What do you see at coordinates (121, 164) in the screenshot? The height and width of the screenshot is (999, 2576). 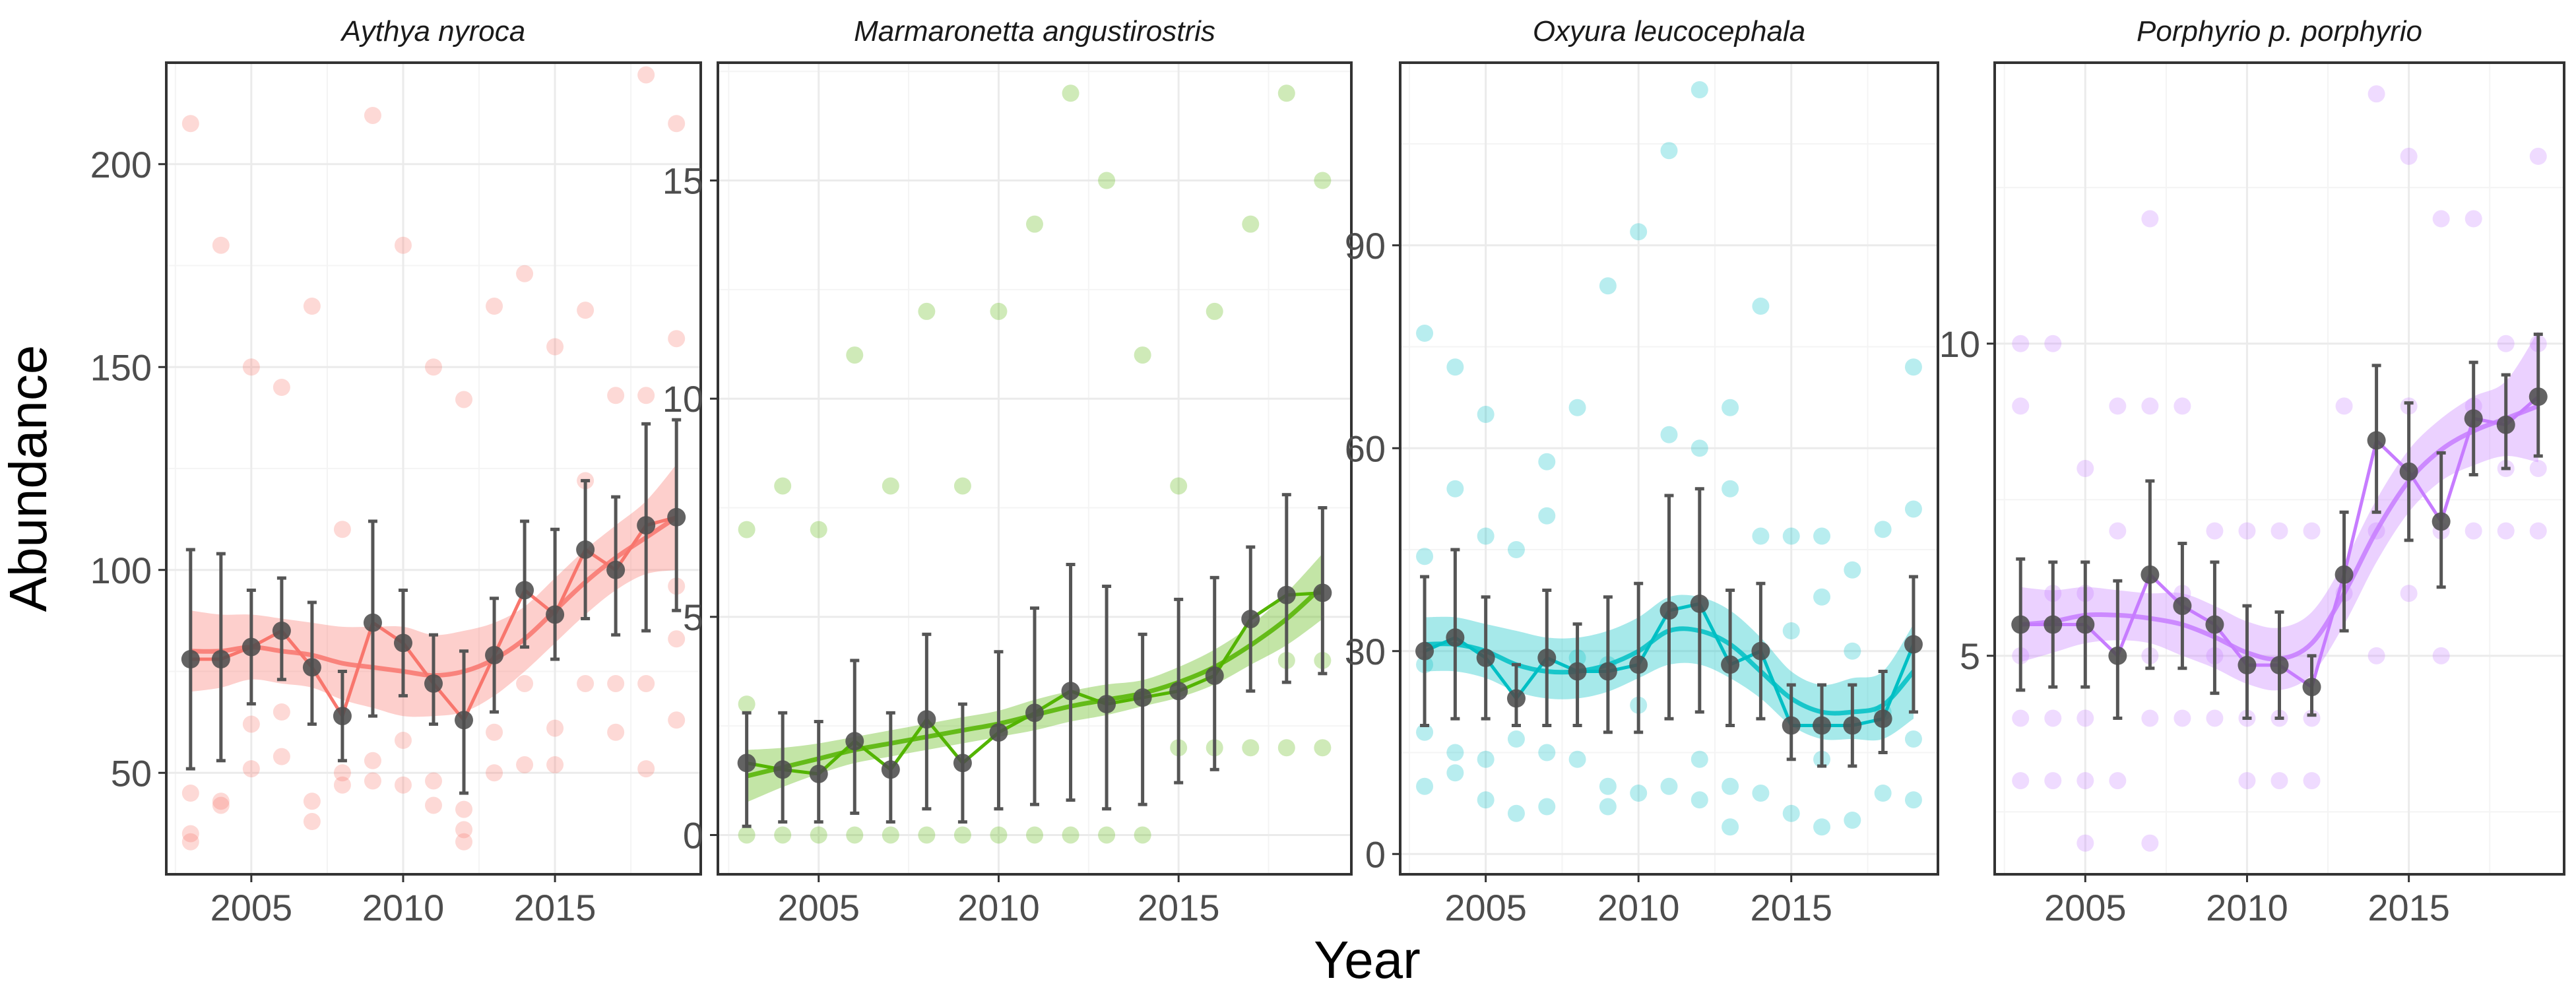 I see `y-tick-label: 200` at bounding box center [121, 164].